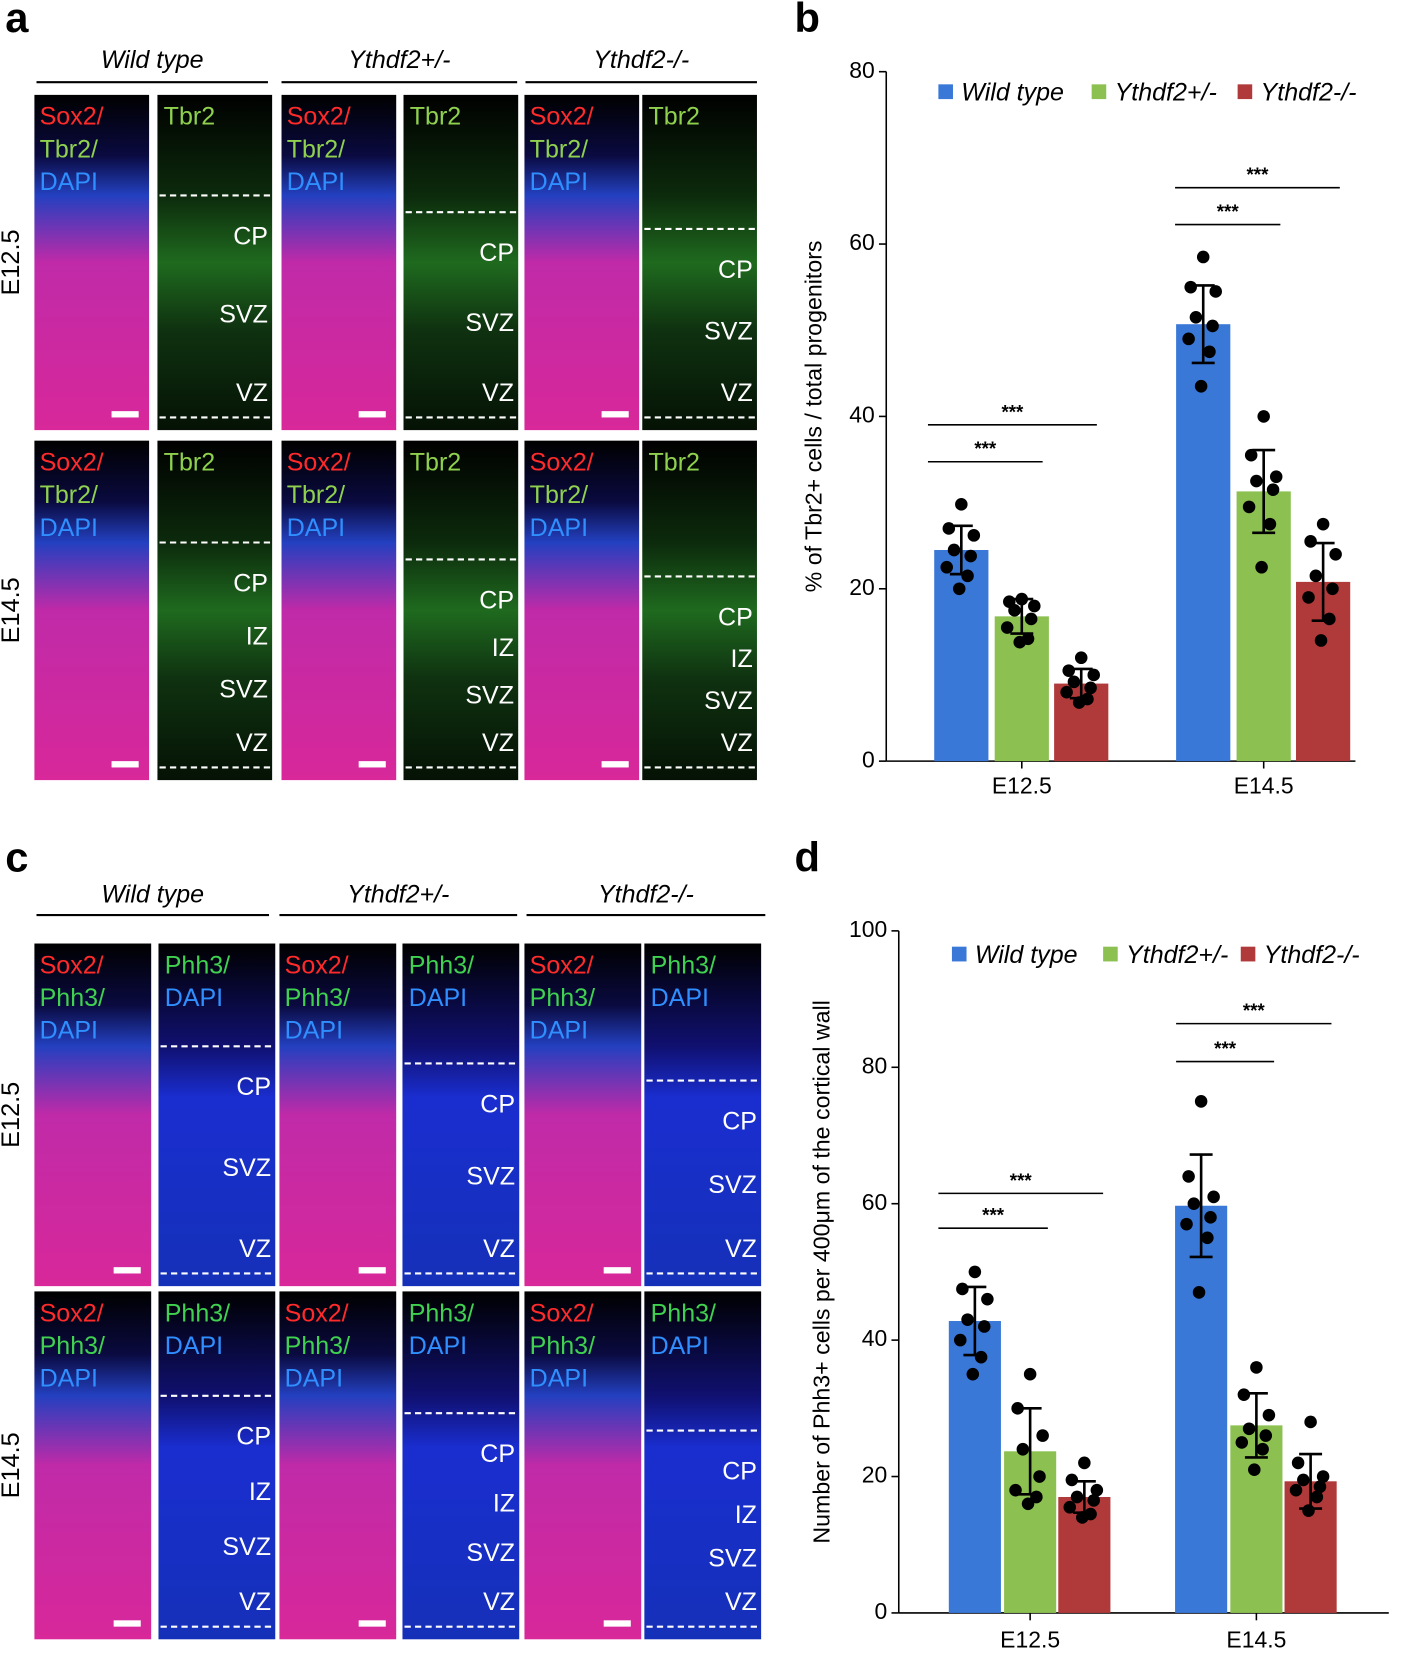 This screenshot has height=1653, width=1418. Describe the element at coordinates (806, 20) in the screenshot. I see `panel-label: b` at that location.